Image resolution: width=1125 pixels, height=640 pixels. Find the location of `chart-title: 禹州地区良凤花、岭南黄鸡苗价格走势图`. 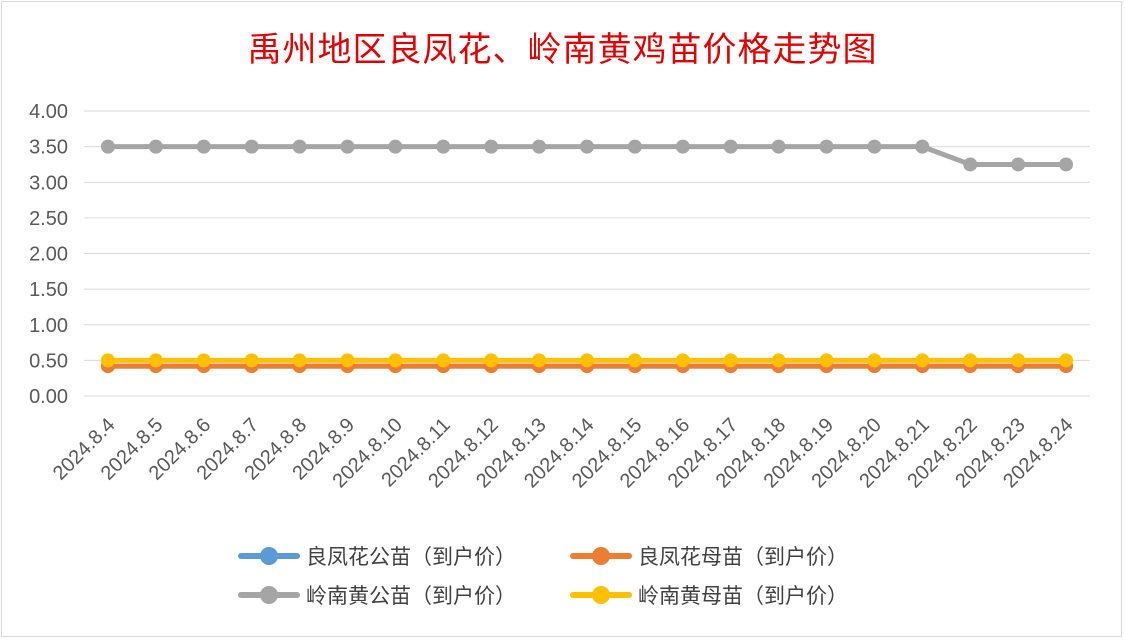

chart-title: 禹州地区良凤花、岭南黄鸡苗价格走势图 is located at coordinates (562, 50).